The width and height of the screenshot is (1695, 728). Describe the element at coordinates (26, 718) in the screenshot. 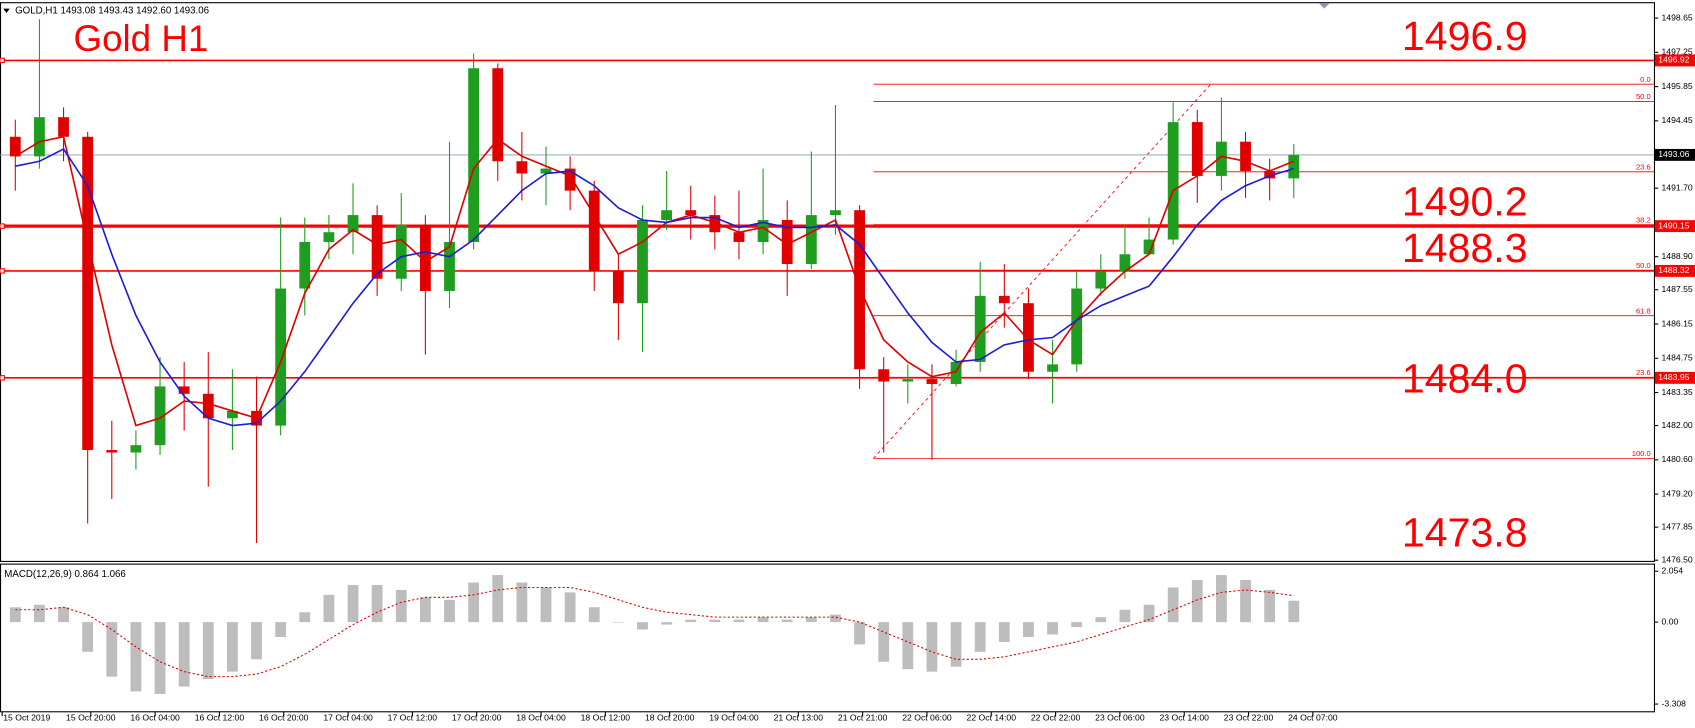

I see `x-tick-label: 15 Oct 2019` at that location.